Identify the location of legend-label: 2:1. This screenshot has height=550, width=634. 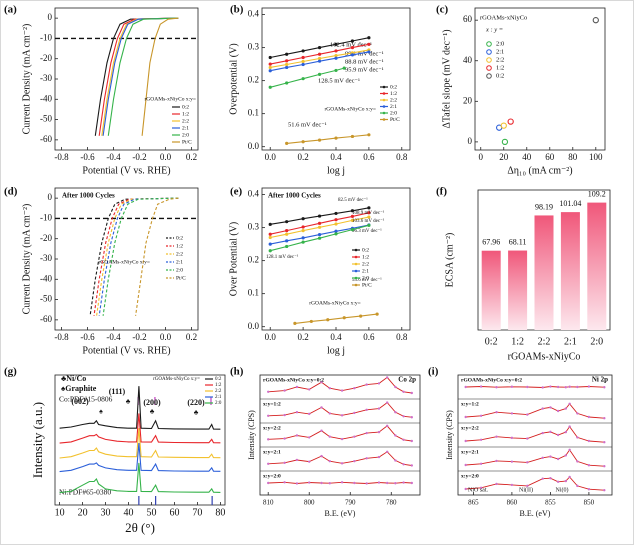
(179, 262).